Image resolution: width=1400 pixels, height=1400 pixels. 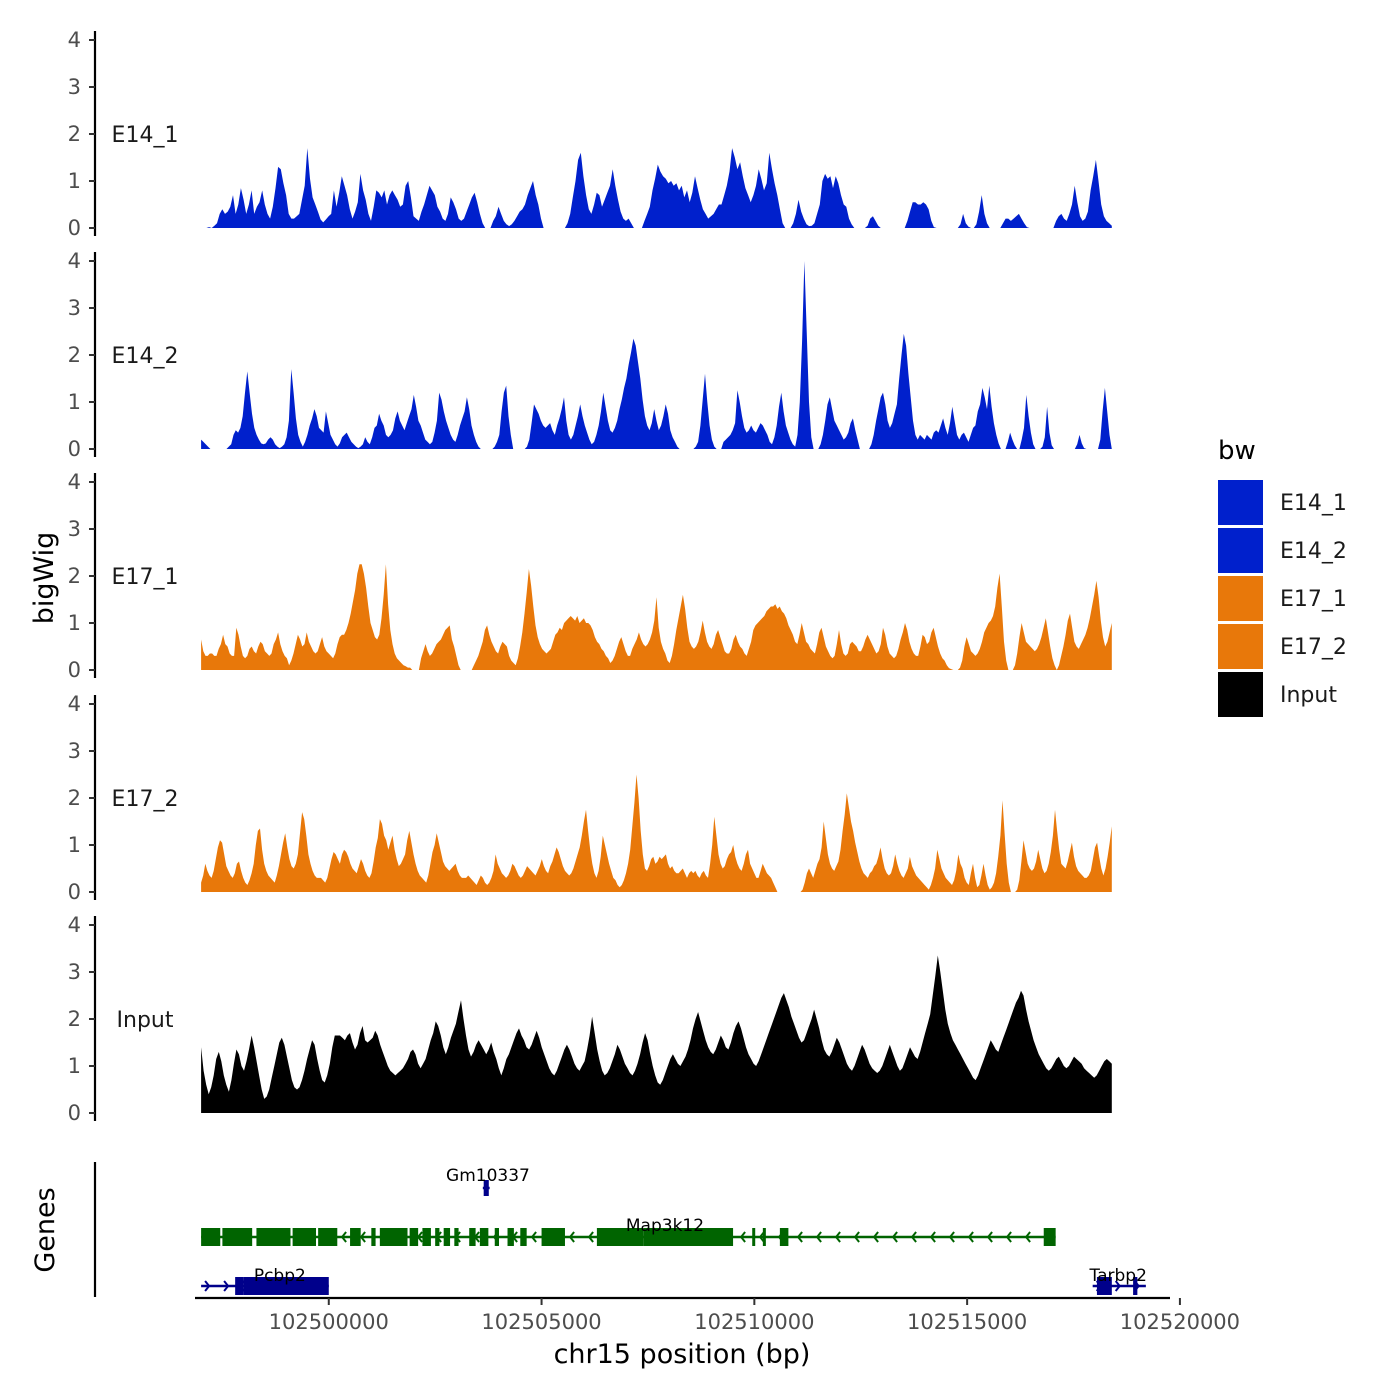 What do you see at coordinates (488, 1176) in the screenshot?
I see `gene-label: Gm10337` at bounding box center [488, 1176].